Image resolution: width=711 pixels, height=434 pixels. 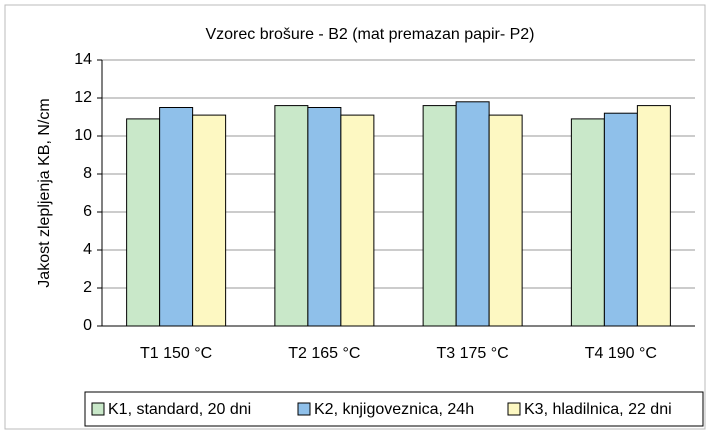 I want to click on legend-label: K2, knjigoveznica, 24h, so click(x=394, y=409).